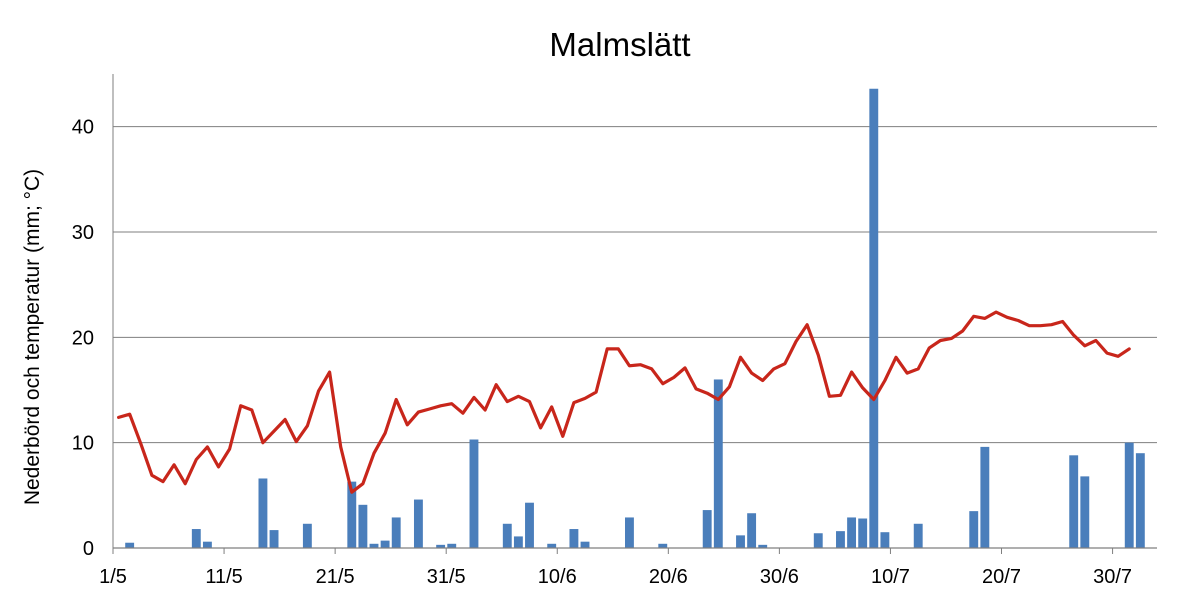  I want to click on x-tick-label: 20/7, so click(1001, 577).